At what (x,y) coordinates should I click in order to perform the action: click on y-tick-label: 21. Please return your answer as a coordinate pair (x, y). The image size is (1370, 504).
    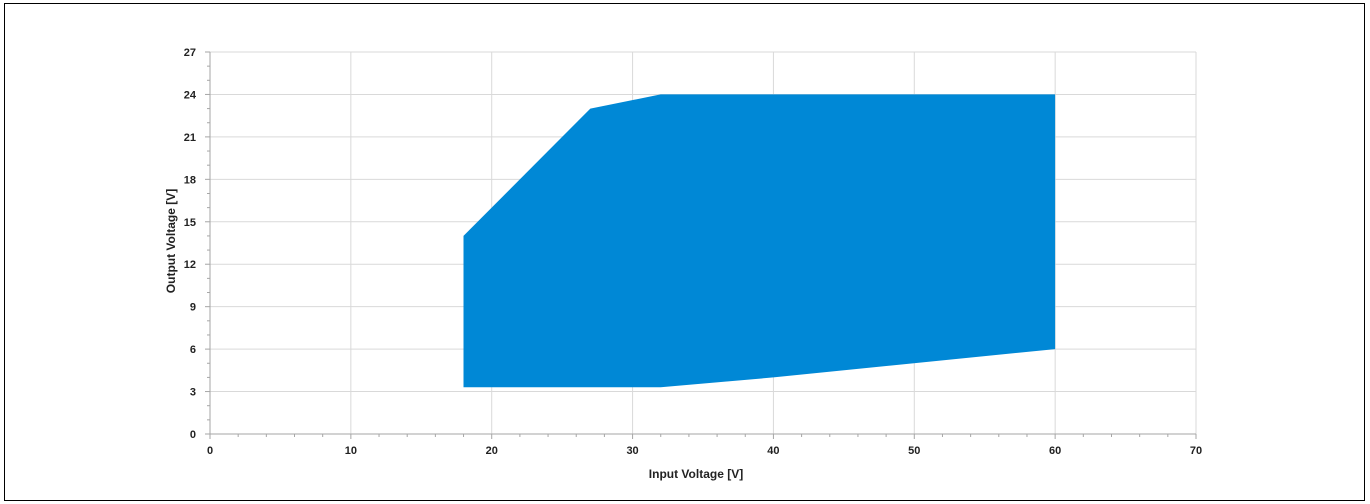
    Looking at the image, I should click on (190, 138).